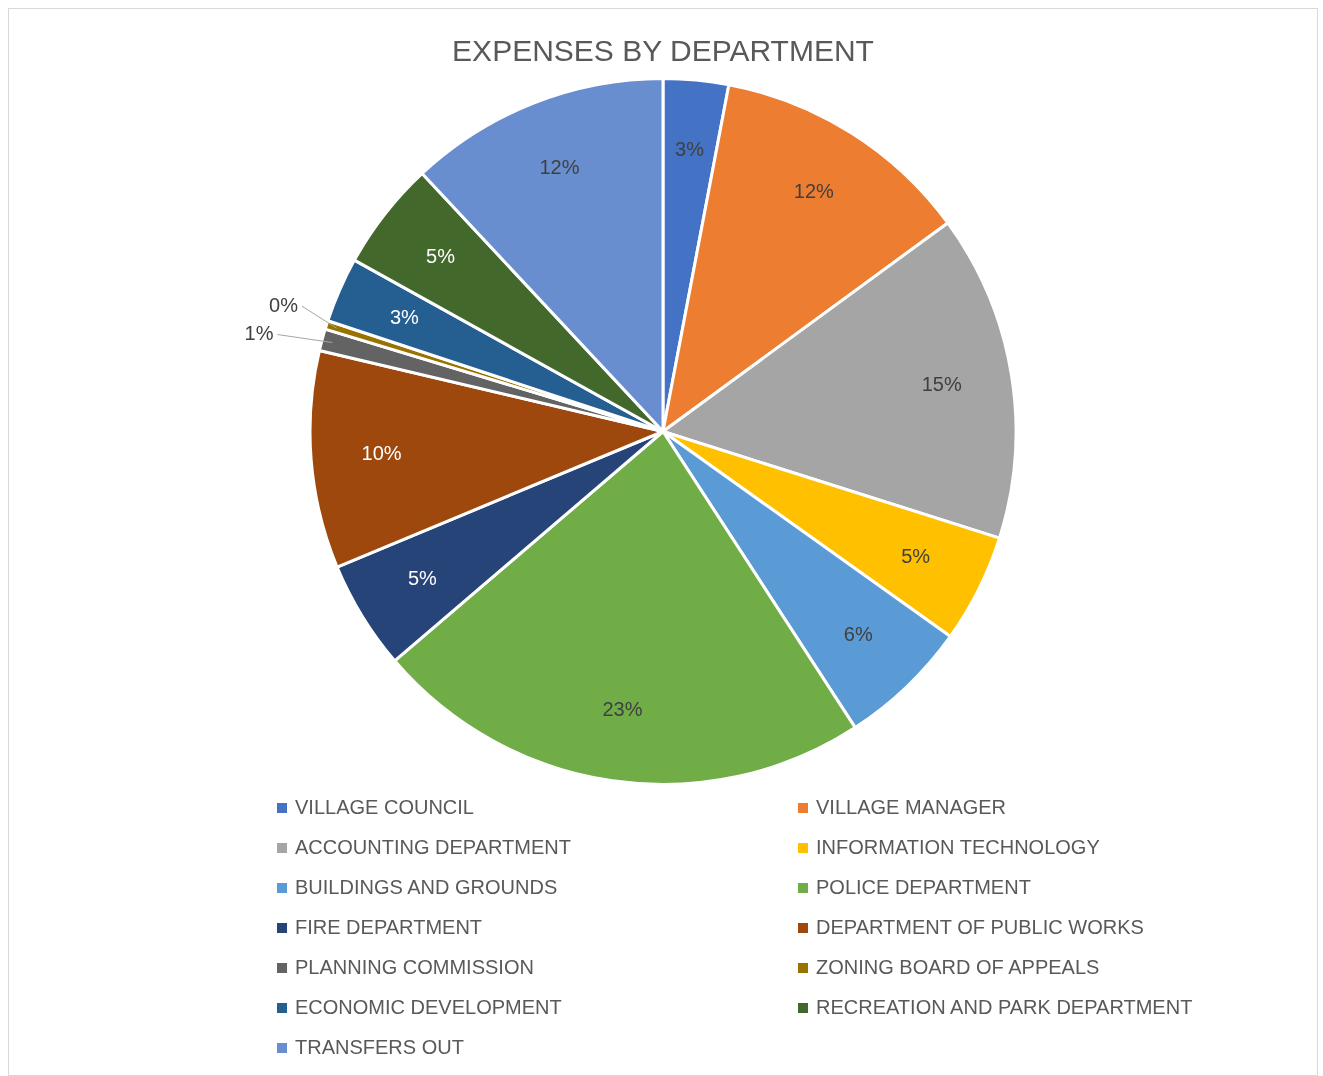 The image size is (1323, 1076). Describe the element at coordinates (381, 452) in the screenshot. I see `data-label: 10%` at that location.